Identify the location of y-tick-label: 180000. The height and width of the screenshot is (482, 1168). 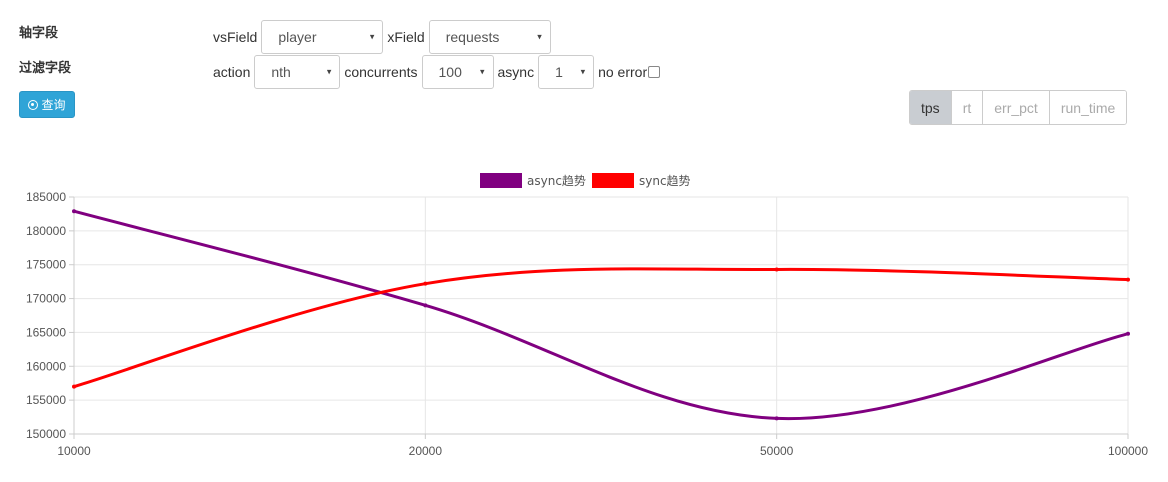
(46, 231).